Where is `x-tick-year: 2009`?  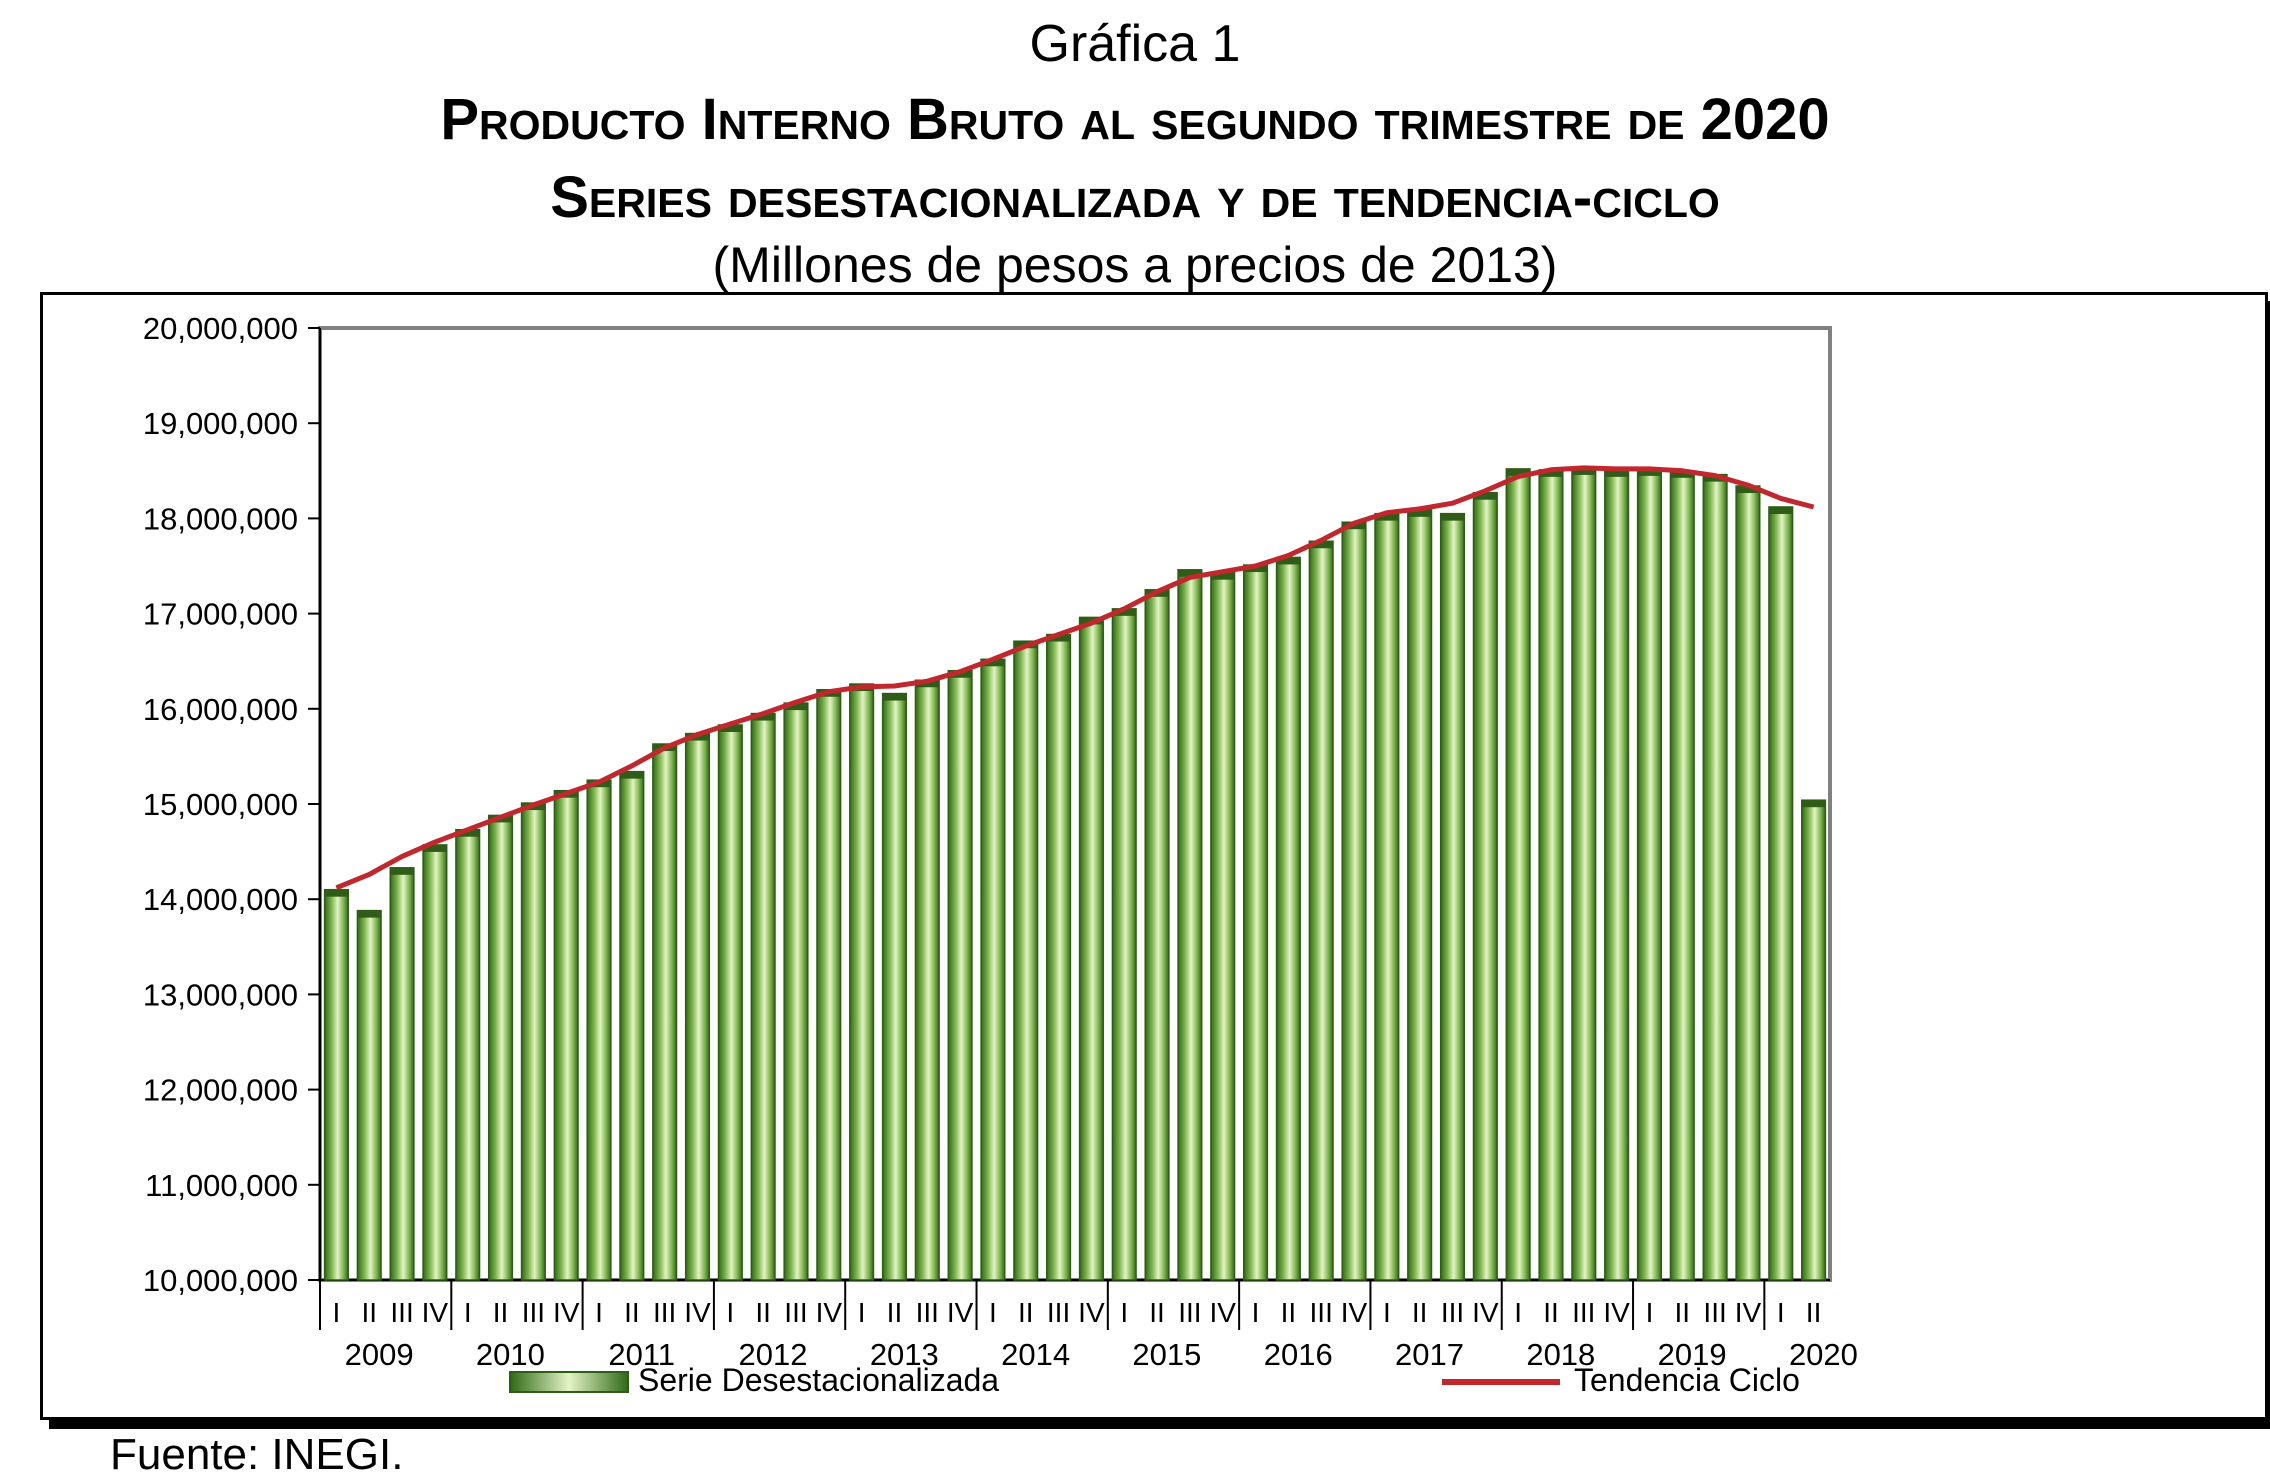 x-tick-year: 2009 is located at coordinates (379, 1354).